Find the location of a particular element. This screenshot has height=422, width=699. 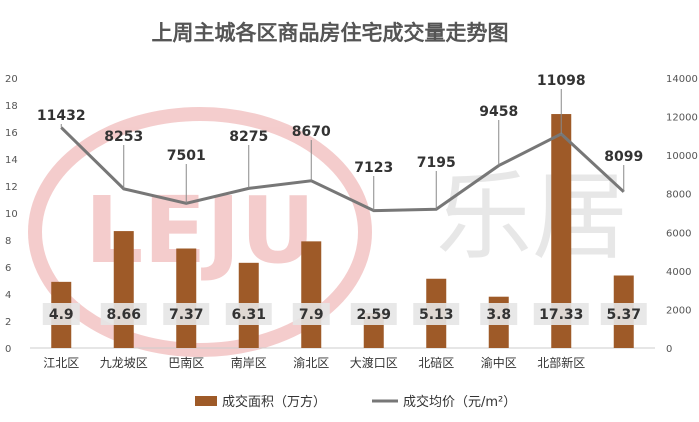

left-axis-tick: 12 is located at coordinates (11, 187).